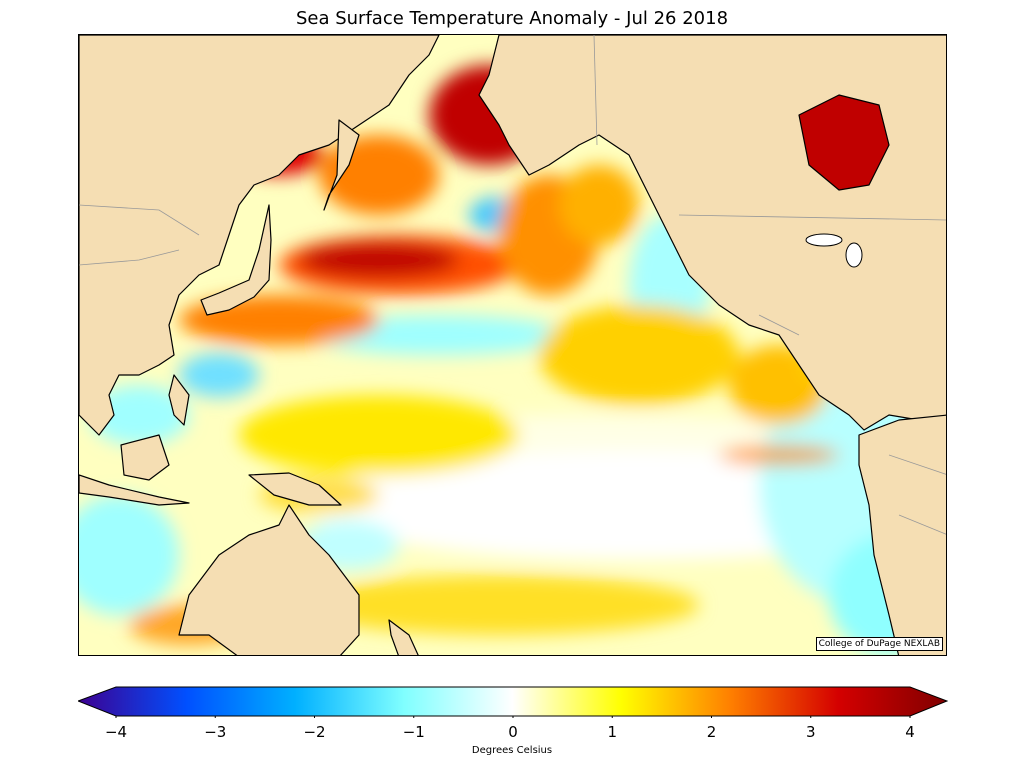 This screenshot has height=768, width=1024. I want to click on borneo, so click(145, 457).